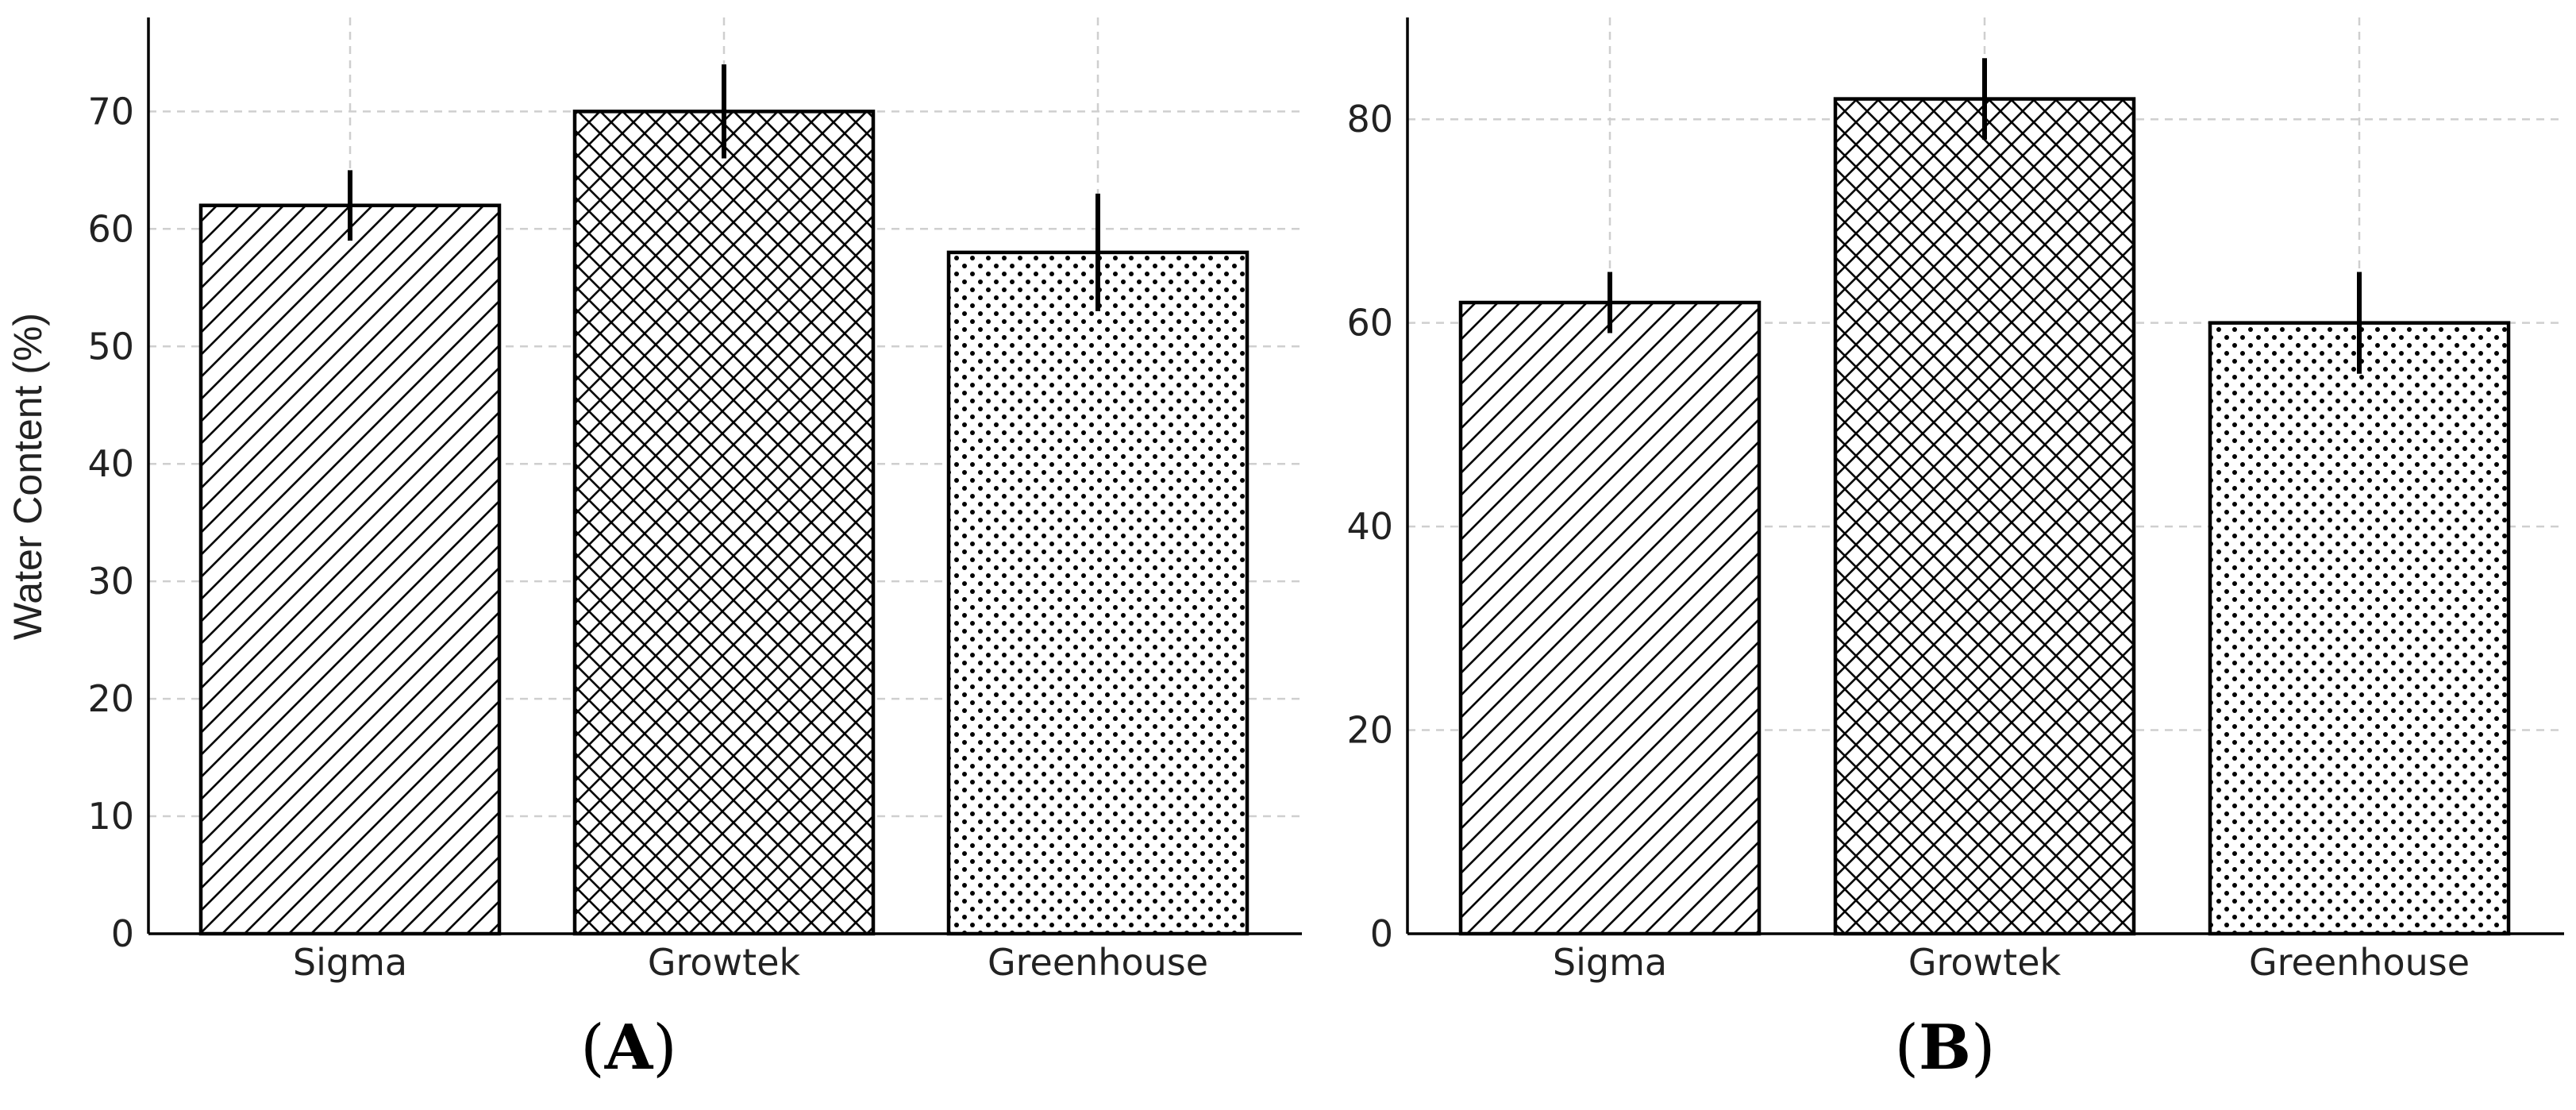 The width and height of the screenshot is (2576, 1110). What do you see at coordinates (110, 111) in the screenshot?
I see `y-tick-label: 70` at bounding box center [110, 111].